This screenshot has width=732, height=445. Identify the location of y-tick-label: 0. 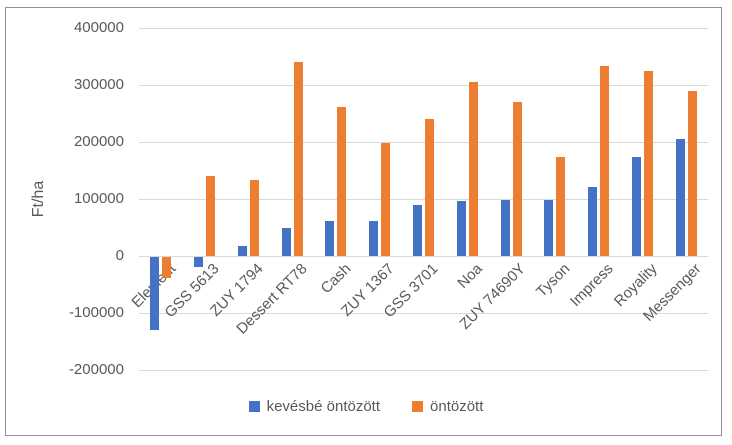
(119, 255).